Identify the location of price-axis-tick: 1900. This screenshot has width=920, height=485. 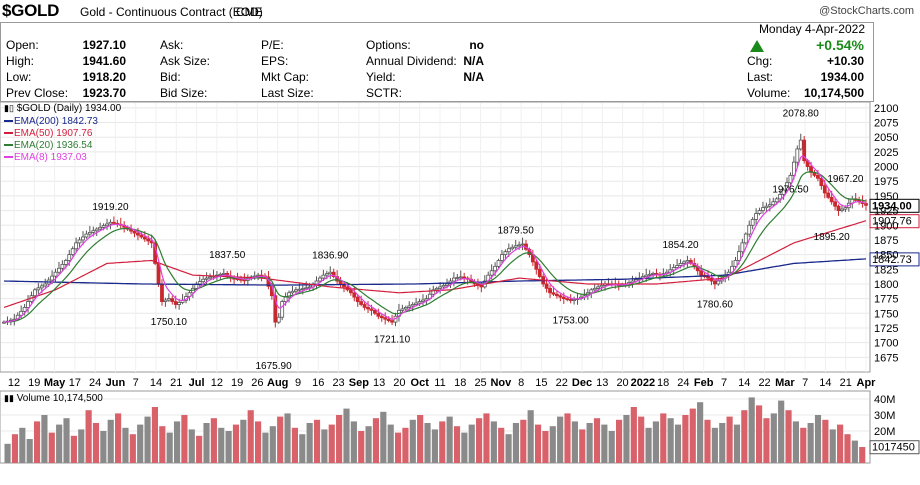
(886, 226).